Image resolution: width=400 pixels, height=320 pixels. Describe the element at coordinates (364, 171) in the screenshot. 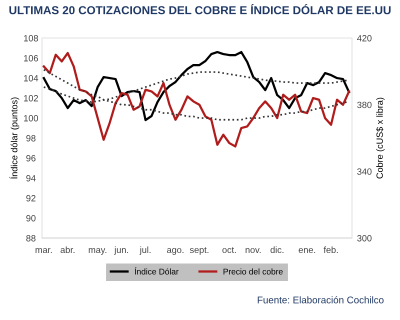

I see `y2-tick-label: 340` at that location.